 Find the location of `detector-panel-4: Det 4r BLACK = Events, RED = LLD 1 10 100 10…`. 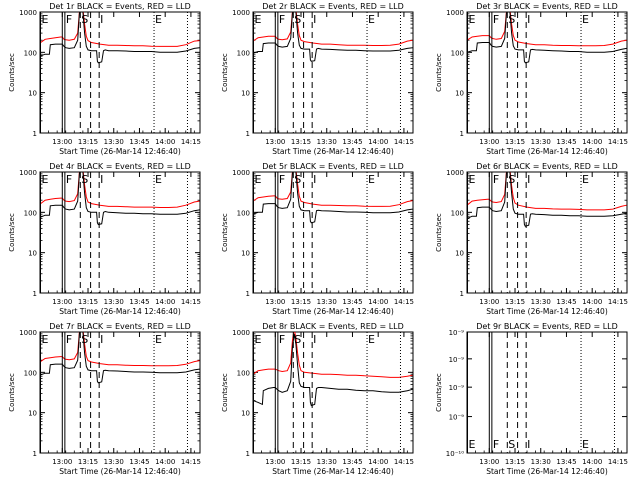

detector-panel-4: Det 4r BLACK = Events, RED = LLD 1 10 100 10… is located at coordinates (104, 239).